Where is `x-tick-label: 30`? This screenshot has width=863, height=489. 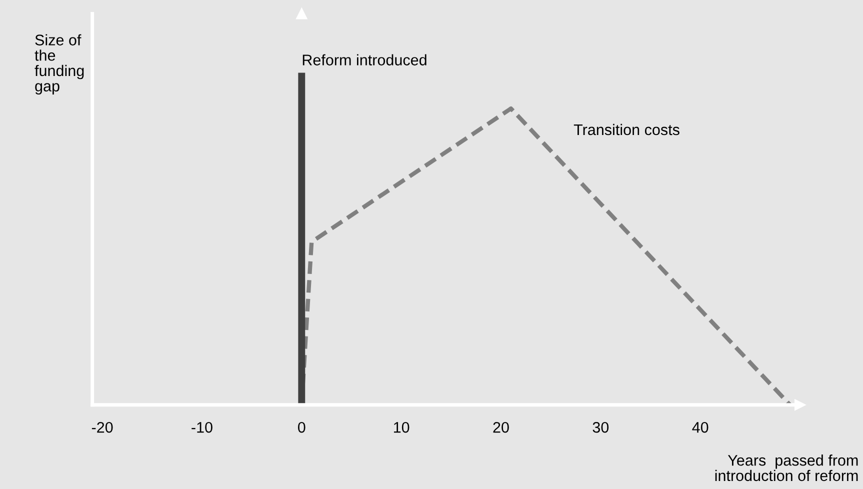 x-tick-label: 30 is located at coordinates (600, 427).